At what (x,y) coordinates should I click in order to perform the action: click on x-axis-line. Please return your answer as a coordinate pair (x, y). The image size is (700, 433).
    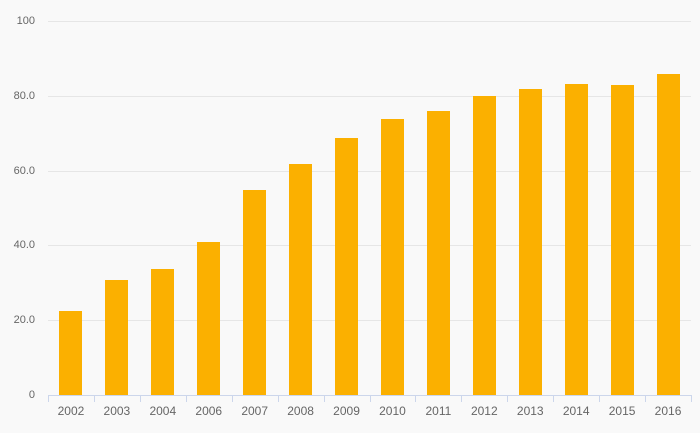
    Looking at the image, I should click on (370, 395).